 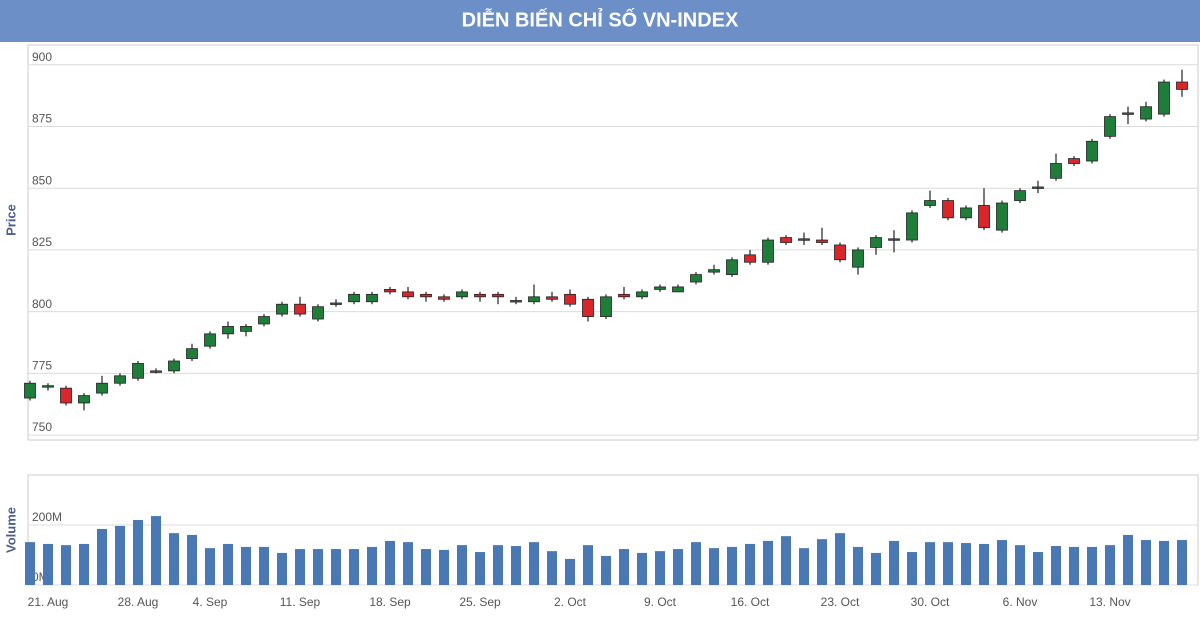 I want to click on x-tick-label: 11. Sep, so click(x=300, y=602).